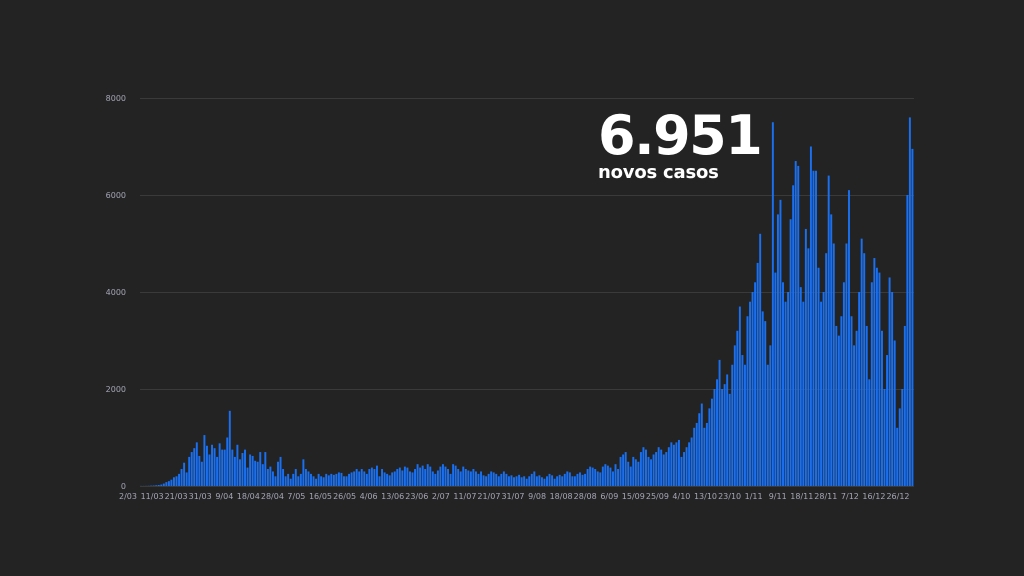 This screenshot has width=1024, height=576. I want to click on x-tick-label: 4/10, so click(681, 496).